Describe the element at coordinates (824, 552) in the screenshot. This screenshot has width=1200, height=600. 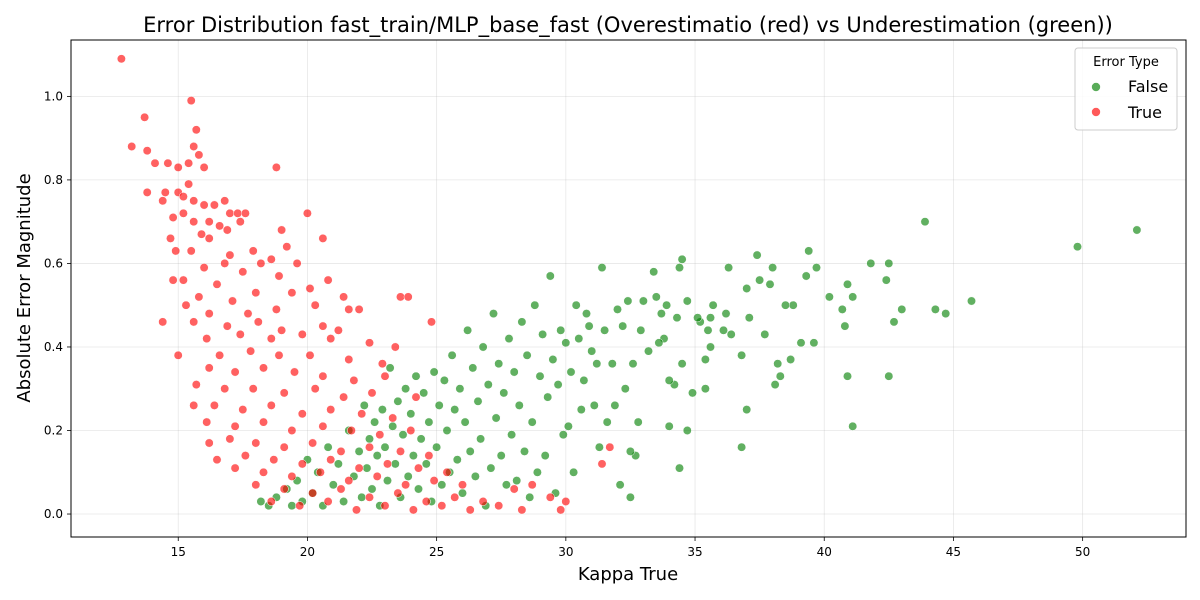
I see `x-tick-label: 40` at that location.